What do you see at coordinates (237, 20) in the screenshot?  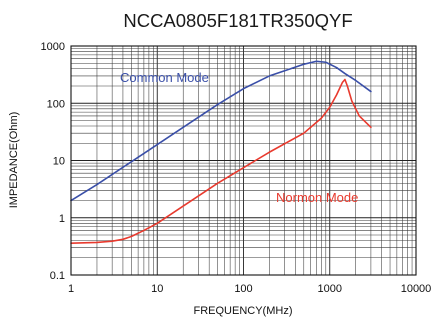 I see `chart-title: NCCA0805F181TR350QYF` at bounding box center [237, 20].